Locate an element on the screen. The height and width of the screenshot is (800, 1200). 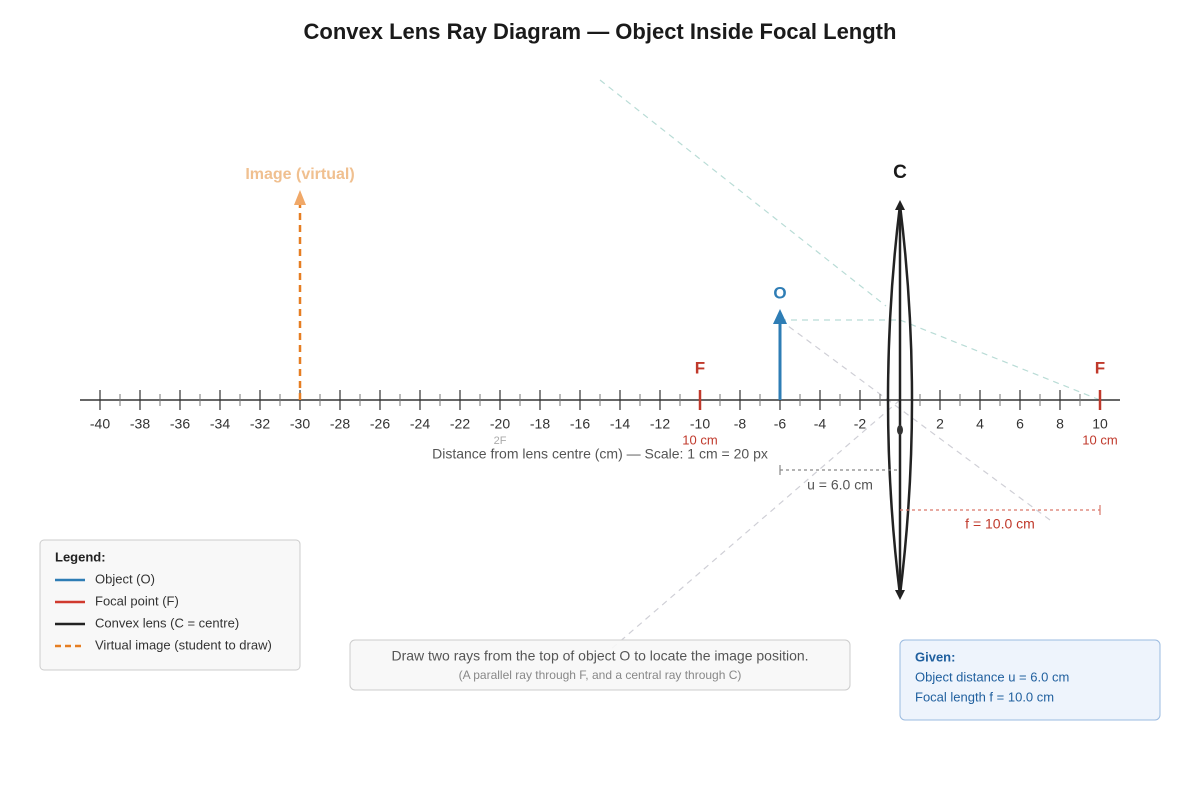
tick-label: -20 is located at coordinates (500, 424).